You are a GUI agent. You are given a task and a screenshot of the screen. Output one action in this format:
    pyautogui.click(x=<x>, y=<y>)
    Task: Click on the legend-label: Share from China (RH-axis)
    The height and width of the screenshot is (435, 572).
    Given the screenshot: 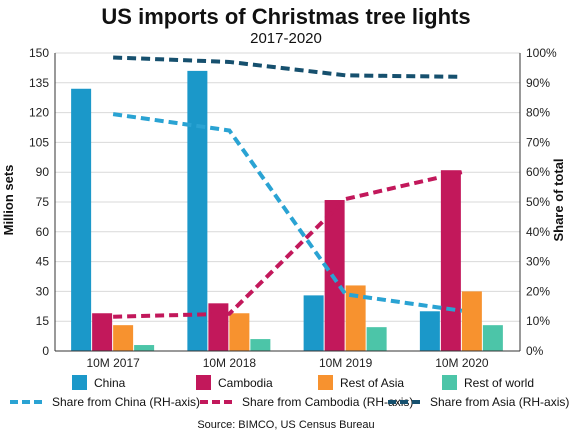 What is the action you would take?
    pyautogui.click(x=126, y=402)
    